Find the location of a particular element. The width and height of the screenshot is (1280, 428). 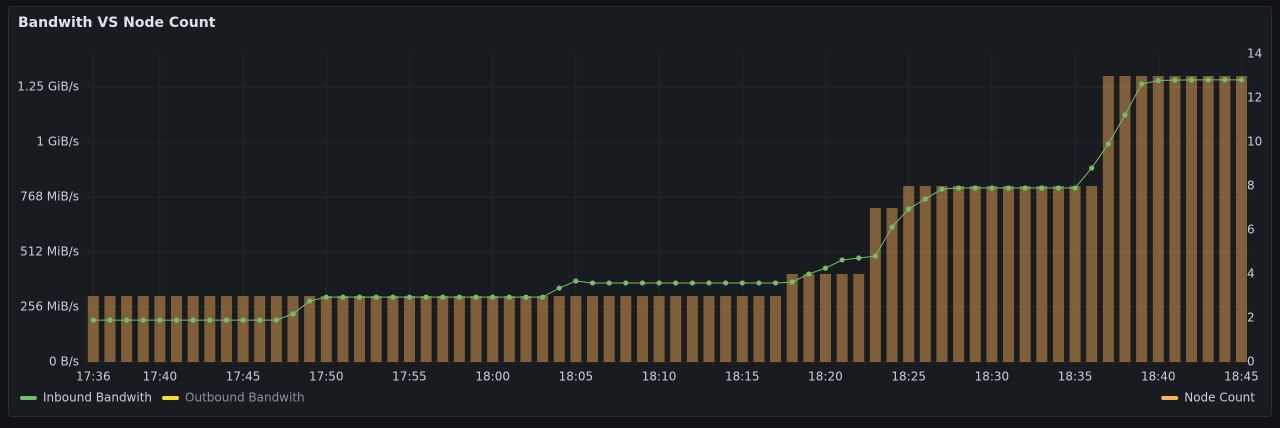

y-tick-label: 512 MiB/s is located at coordinates (49, 252).